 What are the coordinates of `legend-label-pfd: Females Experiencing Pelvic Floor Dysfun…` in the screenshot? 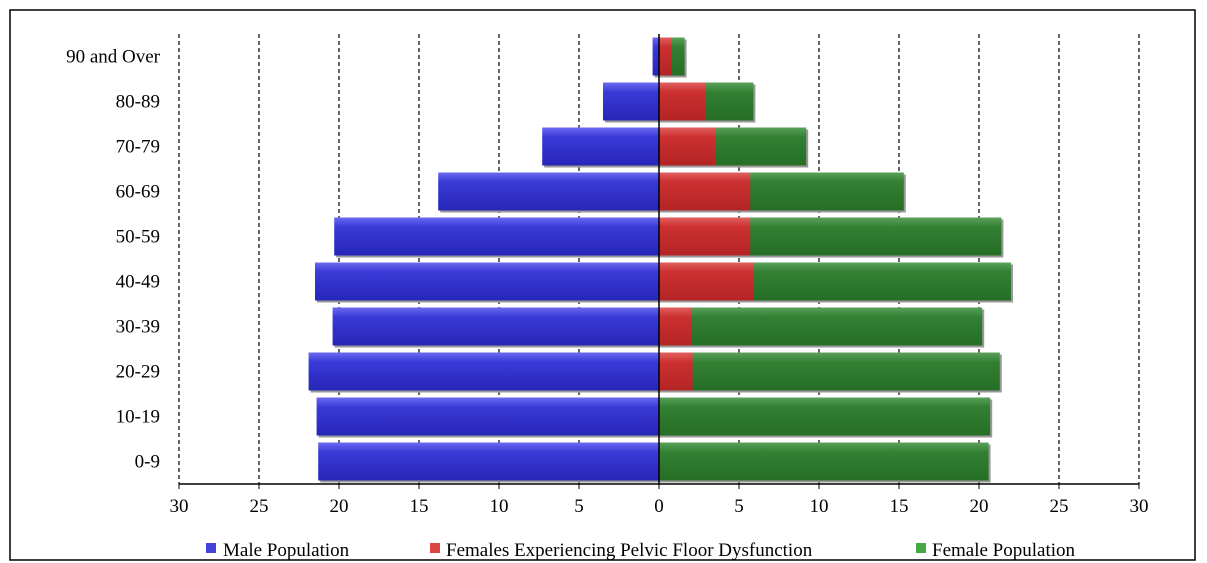 It's located at (629, 550).